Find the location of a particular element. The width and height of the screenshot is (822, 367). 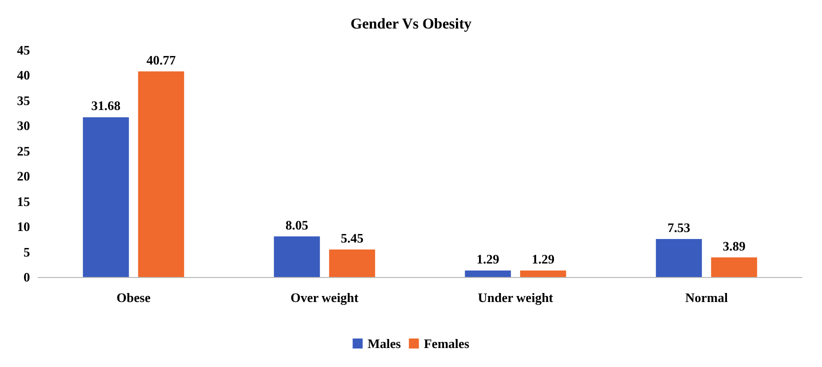

y-tick-label: 30 is located at coordinates (23, 126).